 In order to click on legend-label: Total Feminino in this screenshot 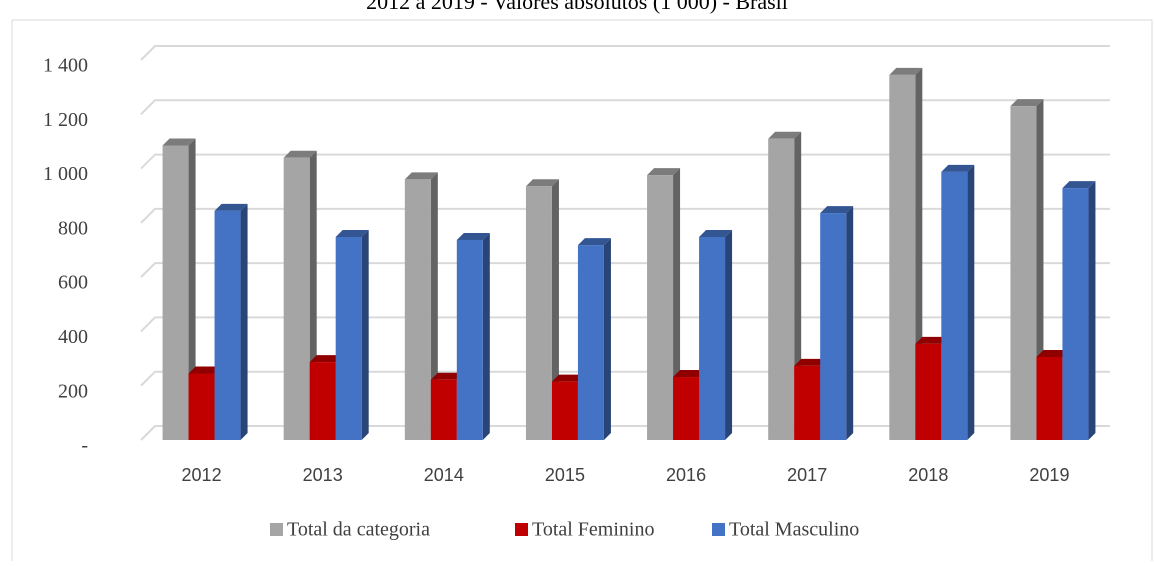, I will do `click(593, 530)`.